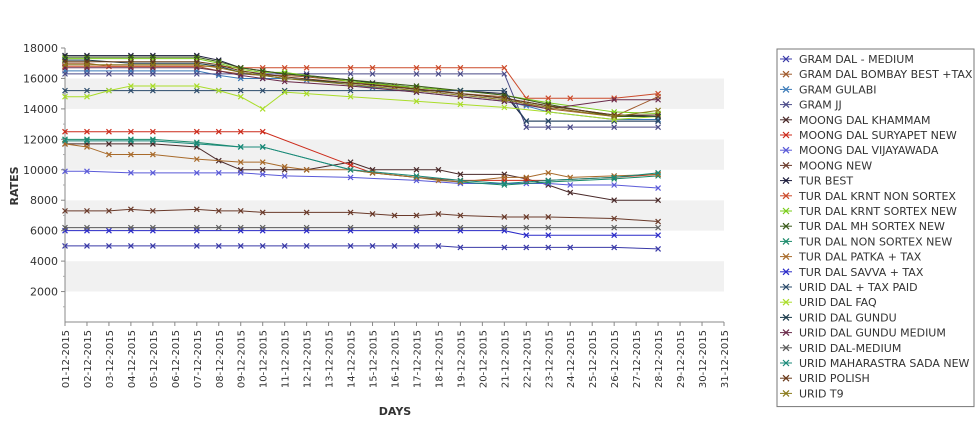 The width and height of the screenshot is (975, 429). Describe the element at coordinates (875, 363) in the screenshot. I see `legend-item: URID MAHARASTRA SADA NEW` at that location.